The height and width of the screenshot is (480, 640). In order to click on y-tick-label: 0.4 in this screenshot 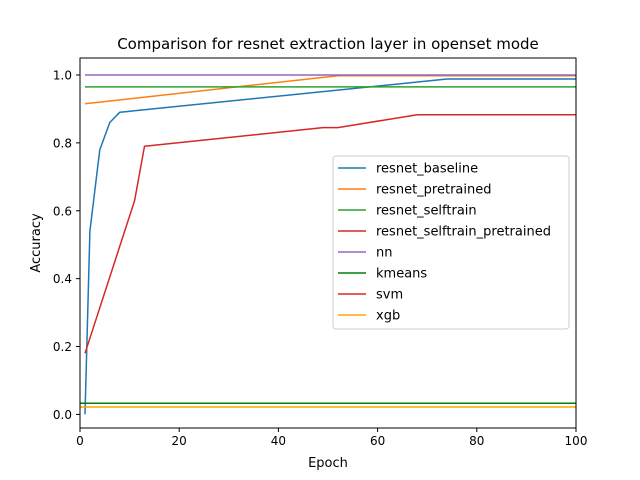, I will do `click(62, 279)`.